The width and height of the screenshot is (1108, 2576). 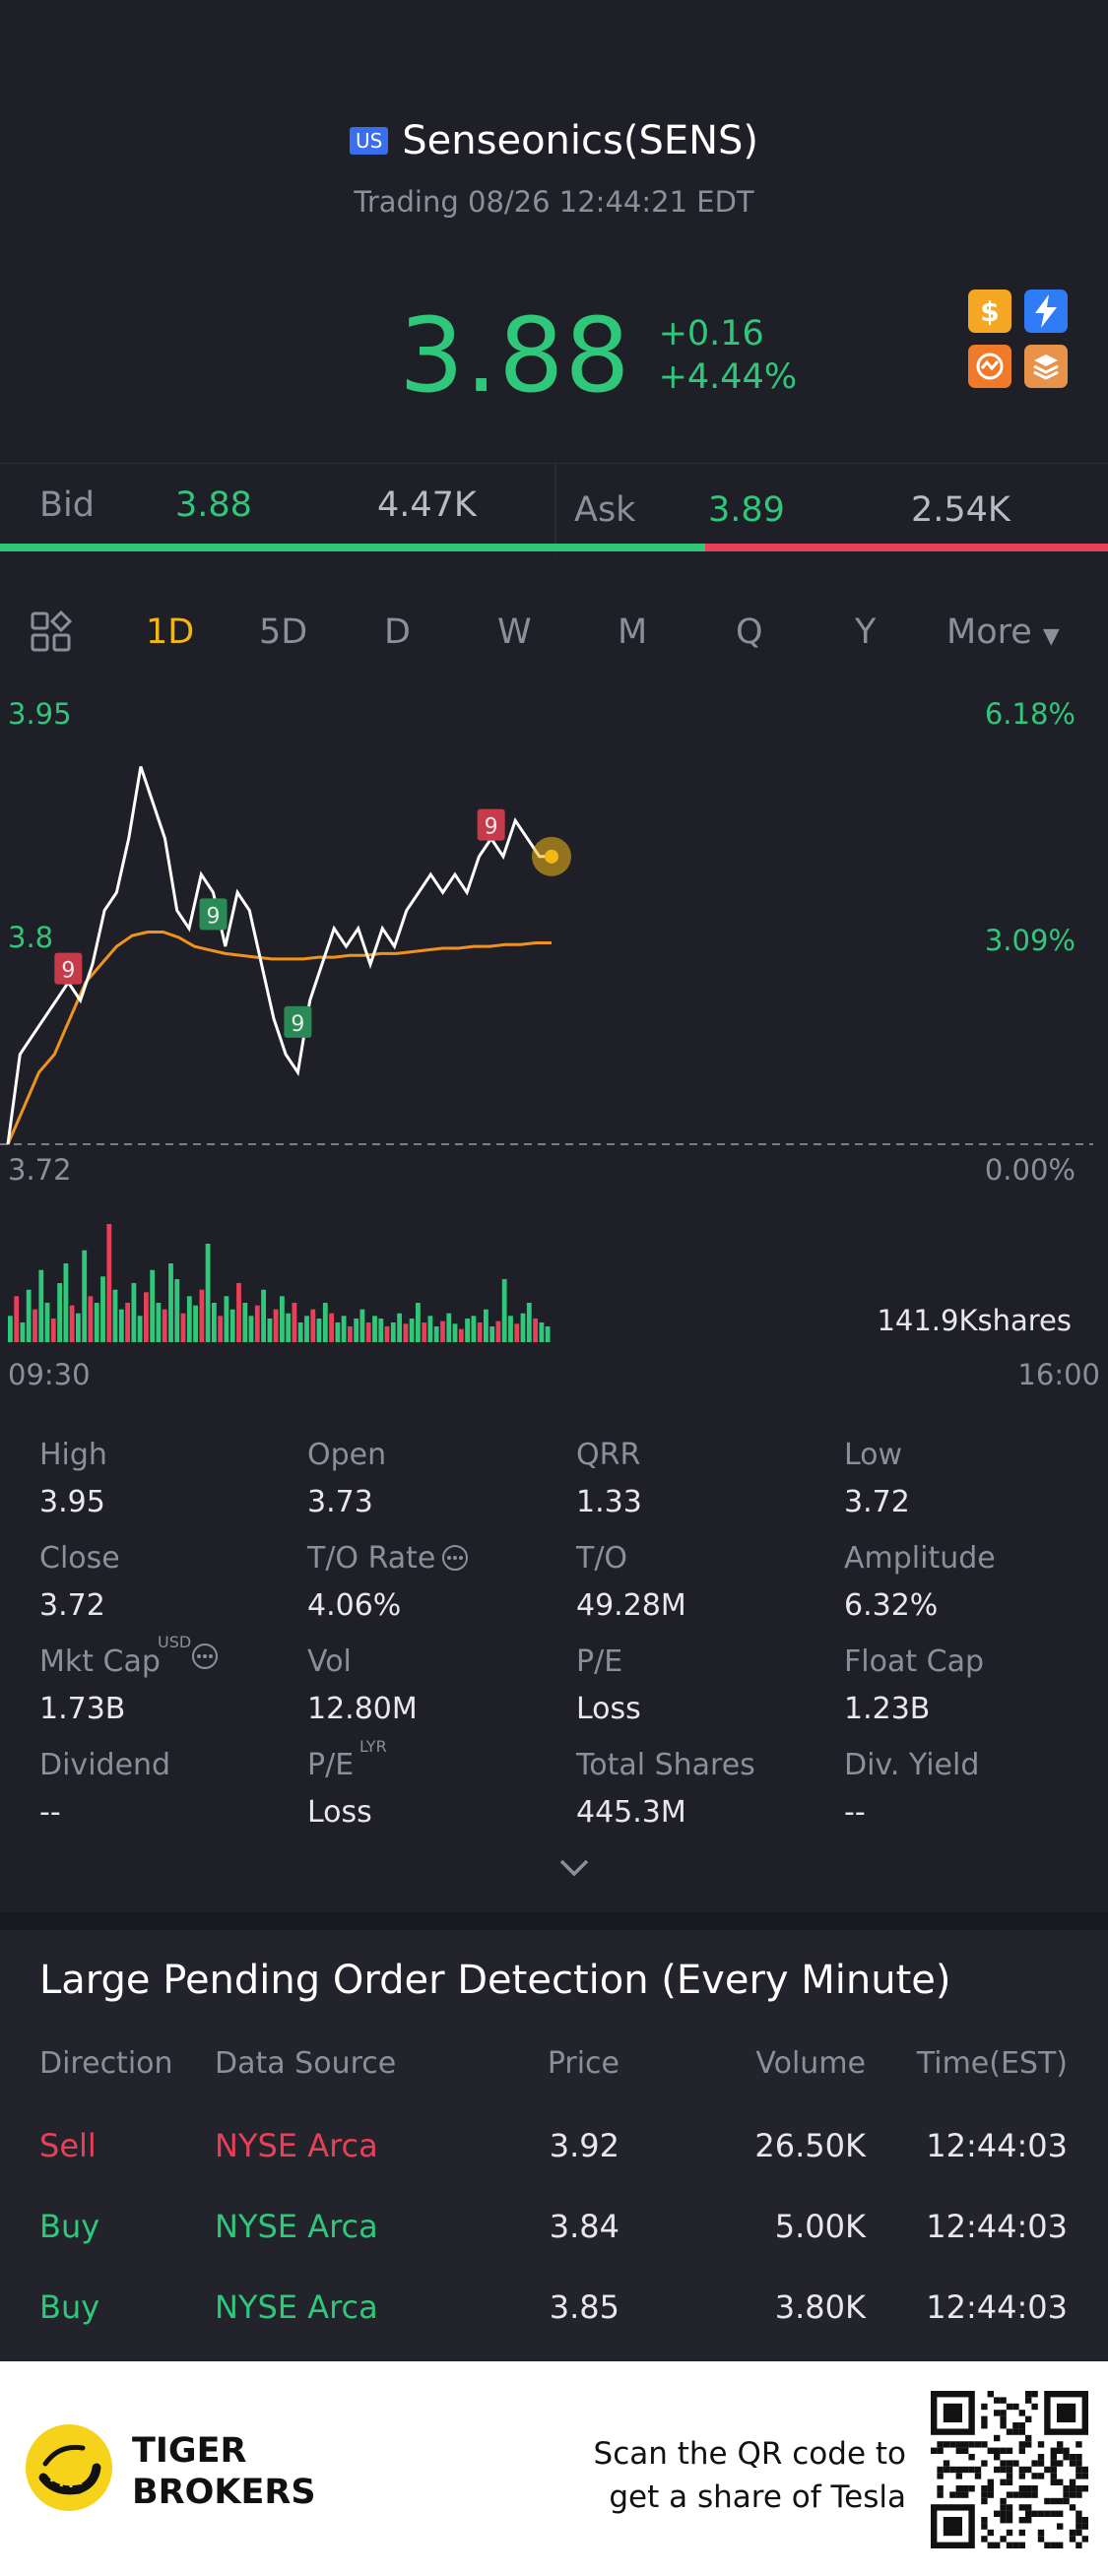 I want to click on bid-price: 3.88, so click(x=213, y=505).